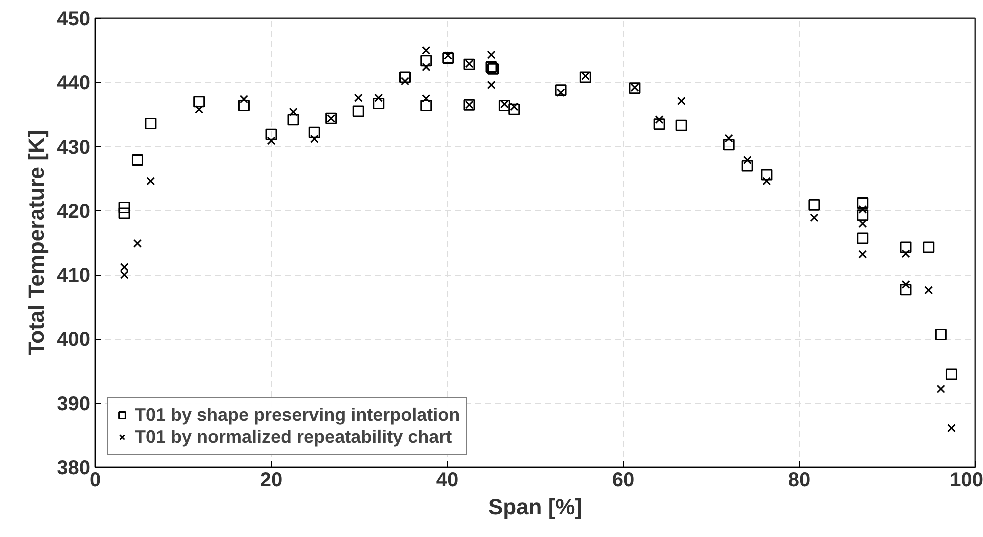 The width and height of the screenshot is (983, 537). What do you see at coordinates (74, 404) in the screenshot?
I see `y-tick-label: 390` at bounding box center [74, 404].